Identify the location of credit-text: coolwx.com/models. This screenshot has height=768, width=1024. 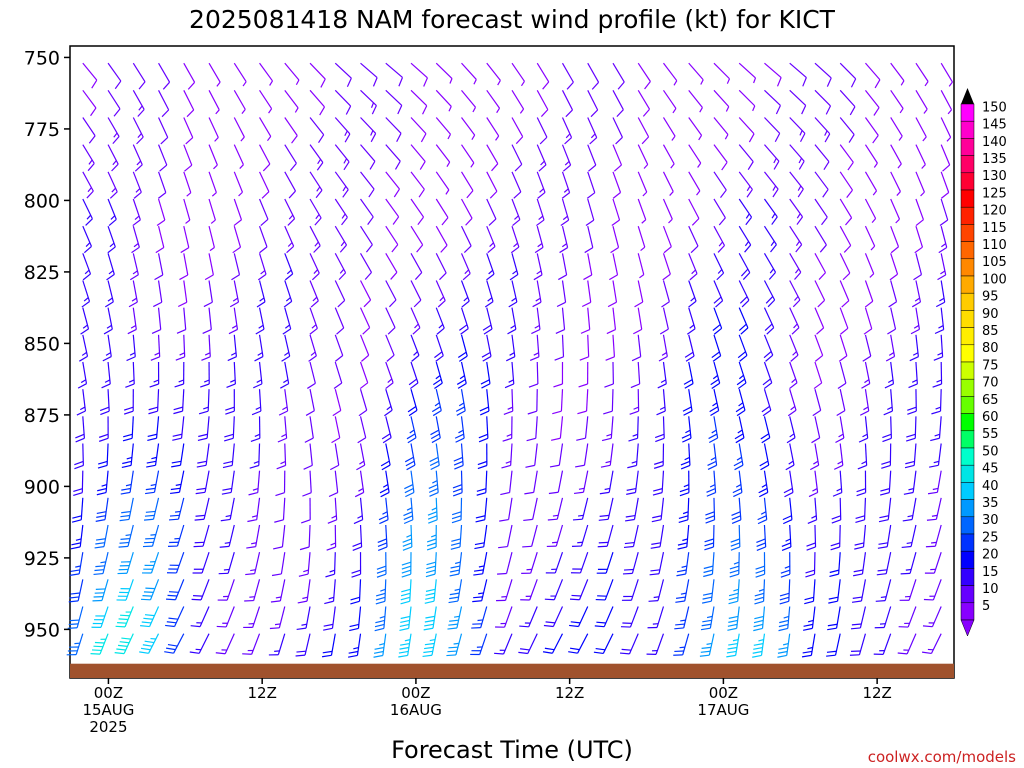
(942, 757).